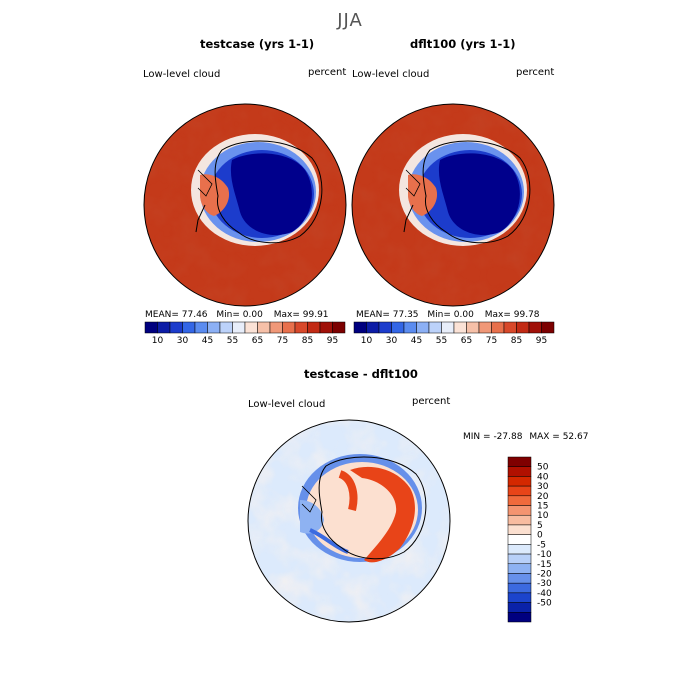 Image resolution: width=700 pixels, height=700 pixels. I want to click on panel-2-max-label: Max=, so click(497, 315).